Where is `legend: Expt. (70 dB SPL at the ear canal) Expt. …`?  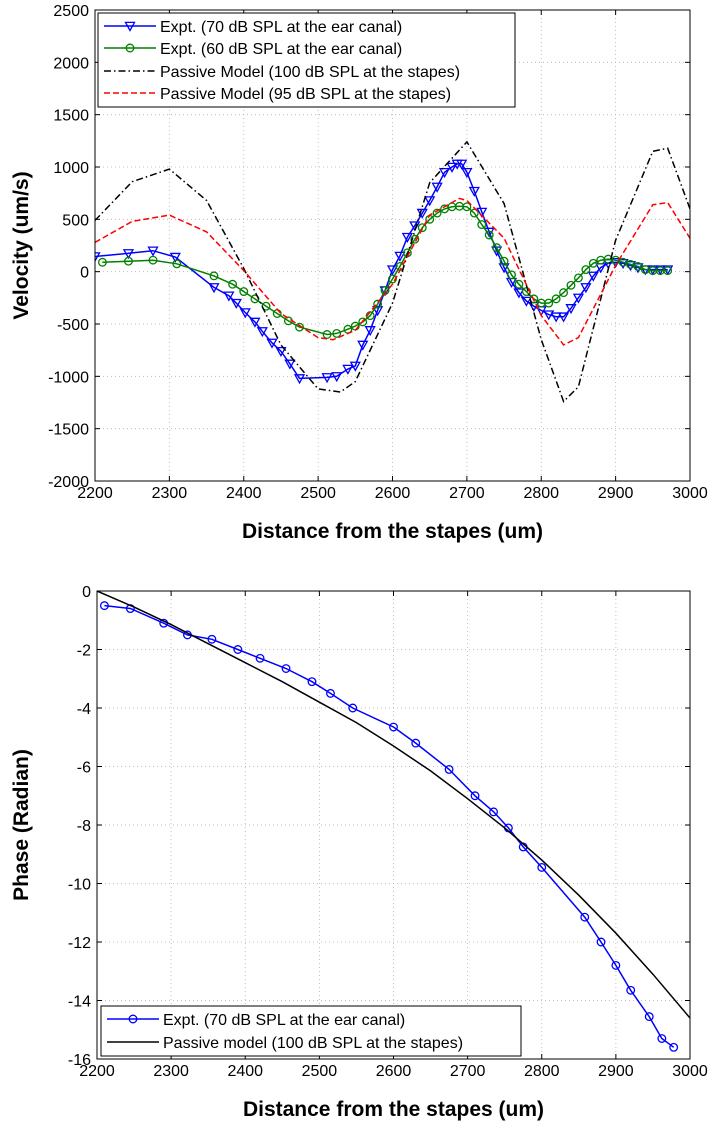
legend: Expt. (70 dB SPL at the ear canal) Expt. … is located at coordinates (306, 60).